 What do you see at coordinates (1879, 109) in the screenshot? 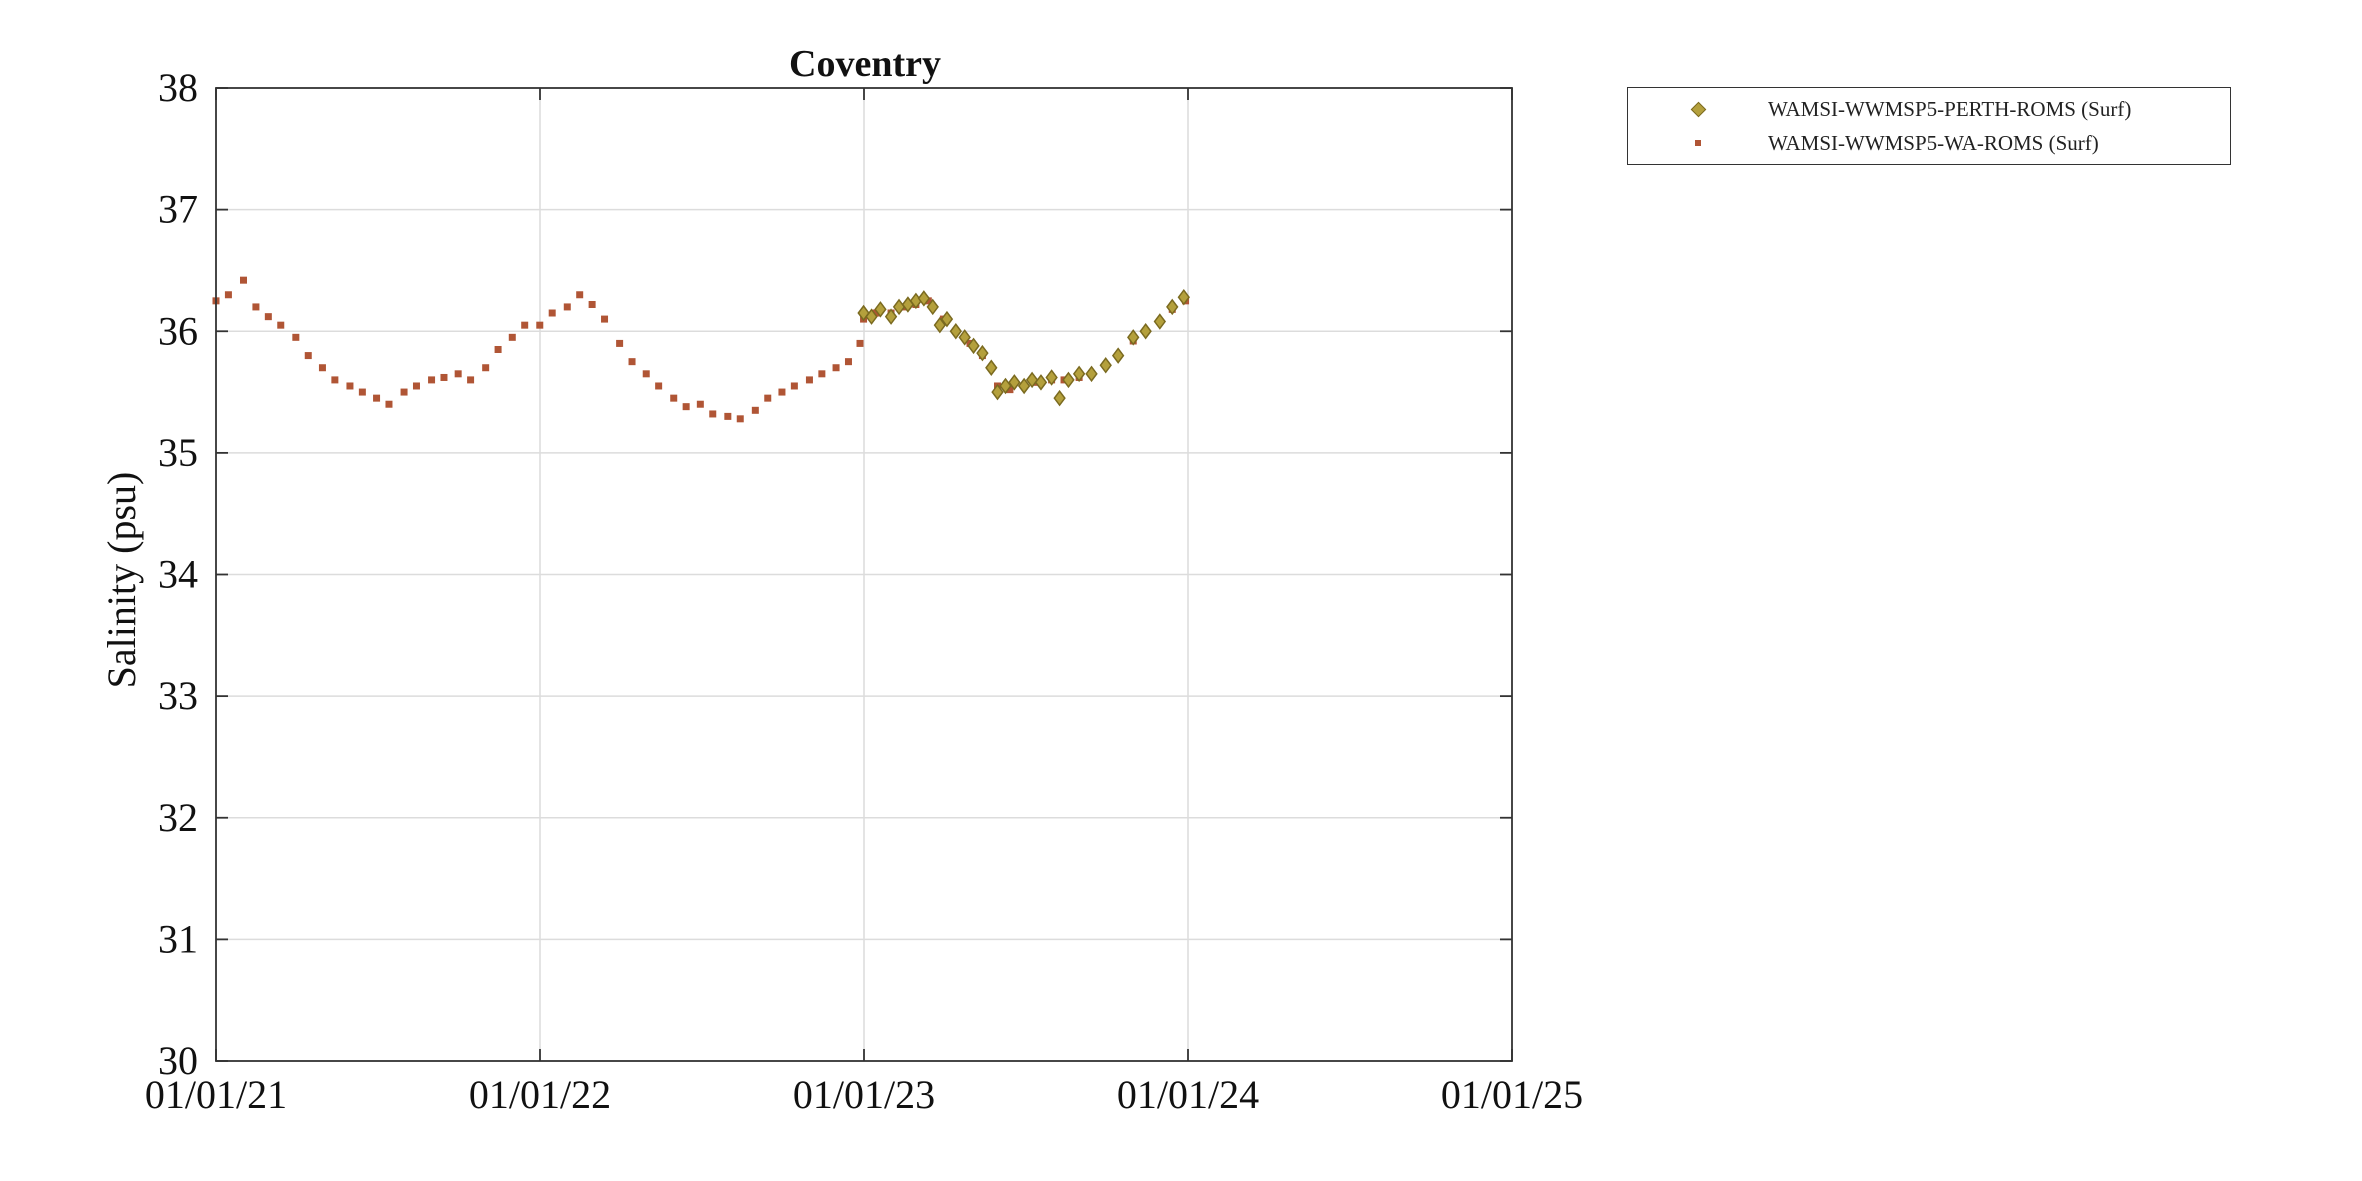
I see `legend-item-perth: WAMSI-WWMSP5-PERTH-ROMS (Surf)` at bounding box center [1879, 109].